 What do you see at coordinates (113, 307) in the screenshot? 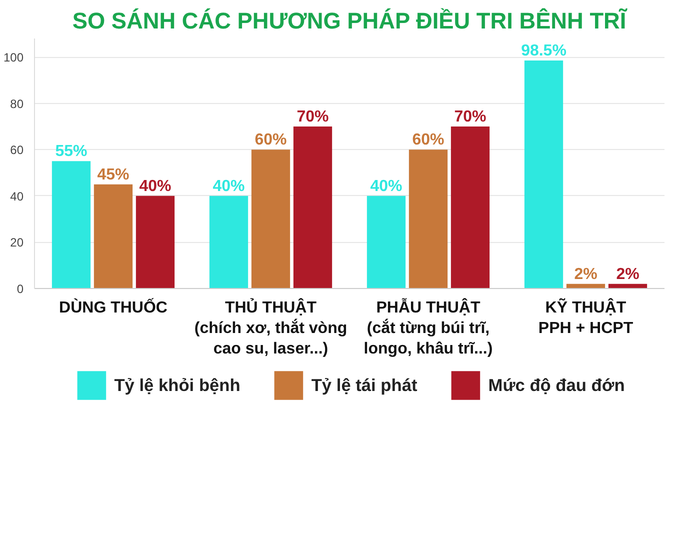
I see `x-tick-label: DÙNG THUỐC` at bounding box center [113, 307].